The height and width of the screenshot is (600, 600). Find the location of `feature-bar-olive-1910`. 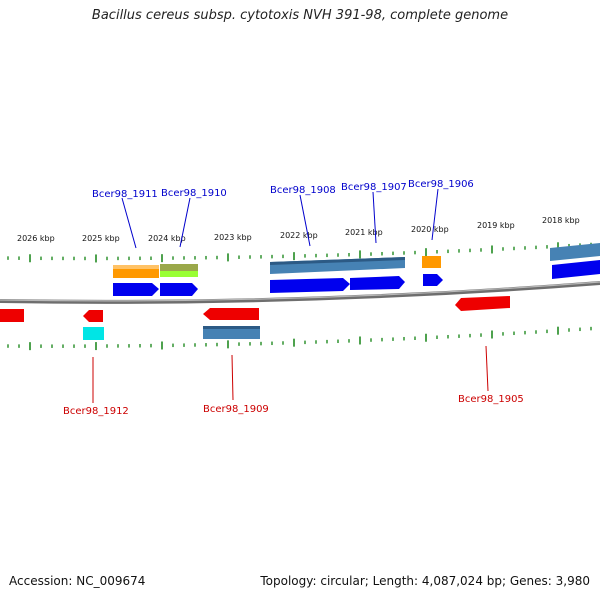

feature-bar-olive-1910 is located at coordinates (179, 267).